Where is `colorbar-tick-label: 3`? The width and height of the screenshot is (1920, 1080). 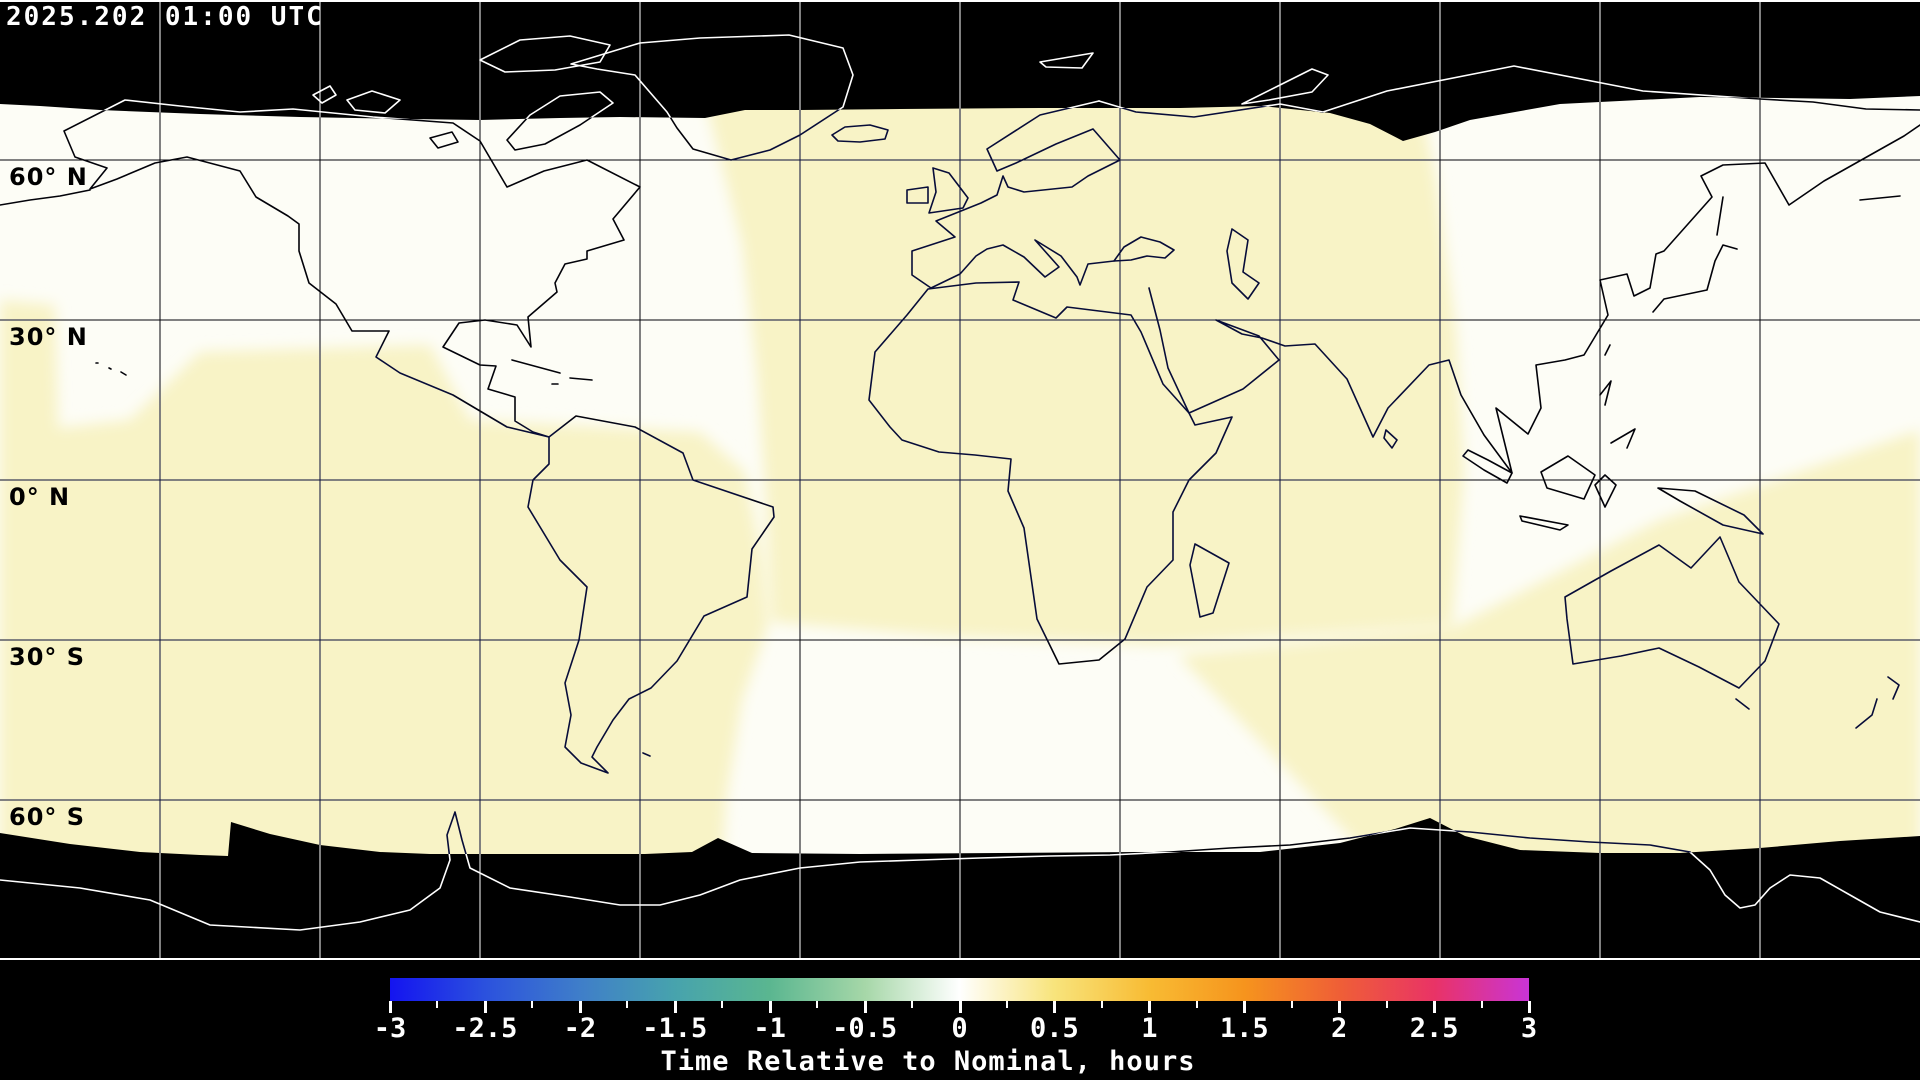
colorbar-tick-label: 3 is located at coordinates (1529, 1028).